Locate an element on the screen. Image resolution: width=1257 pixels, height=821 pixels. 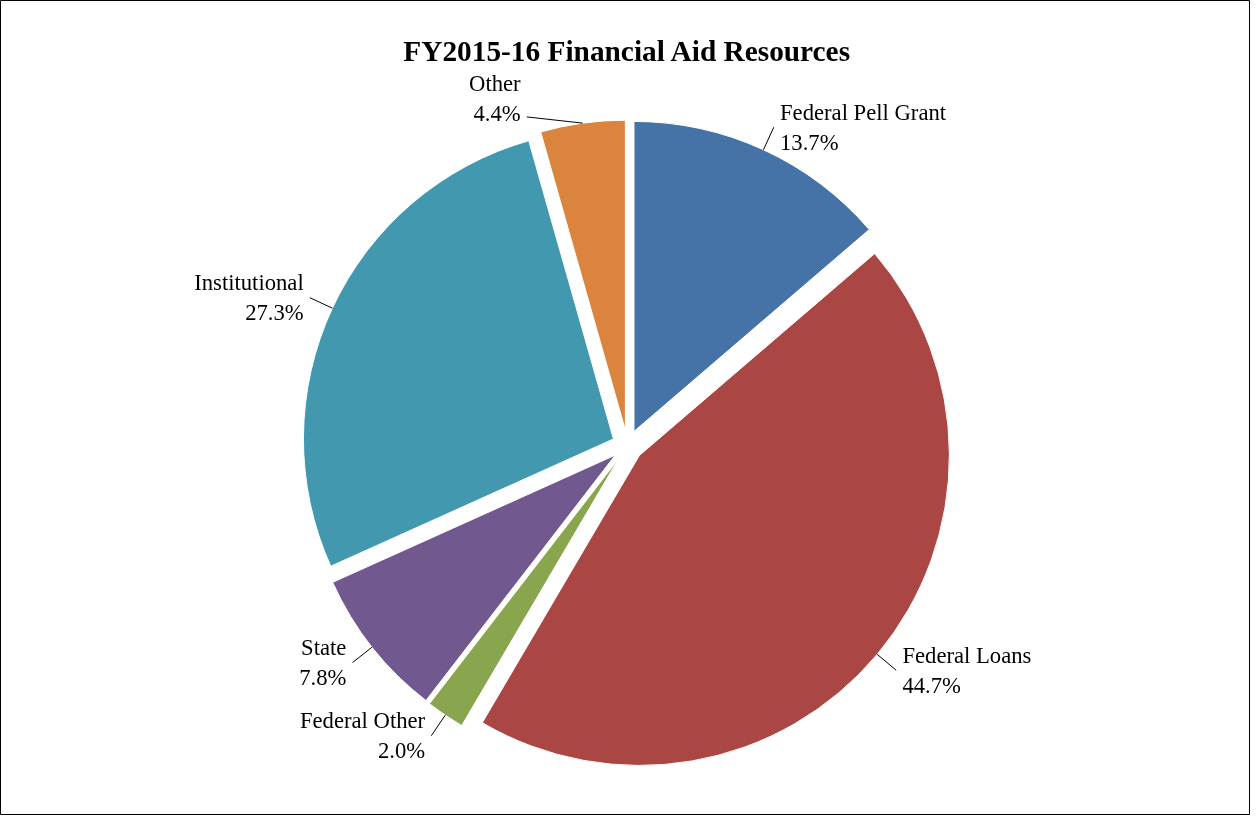
slice-label: Federal Pell Grant is located at coordinates (863, 112).